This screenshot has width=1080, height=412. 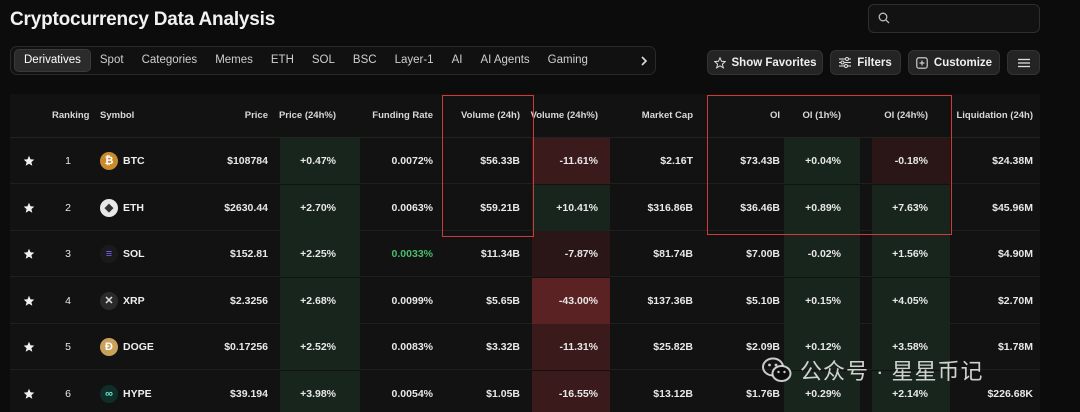 I want to click on column-header-funding-rate: Funding Rate, so click(x=402, y=115).